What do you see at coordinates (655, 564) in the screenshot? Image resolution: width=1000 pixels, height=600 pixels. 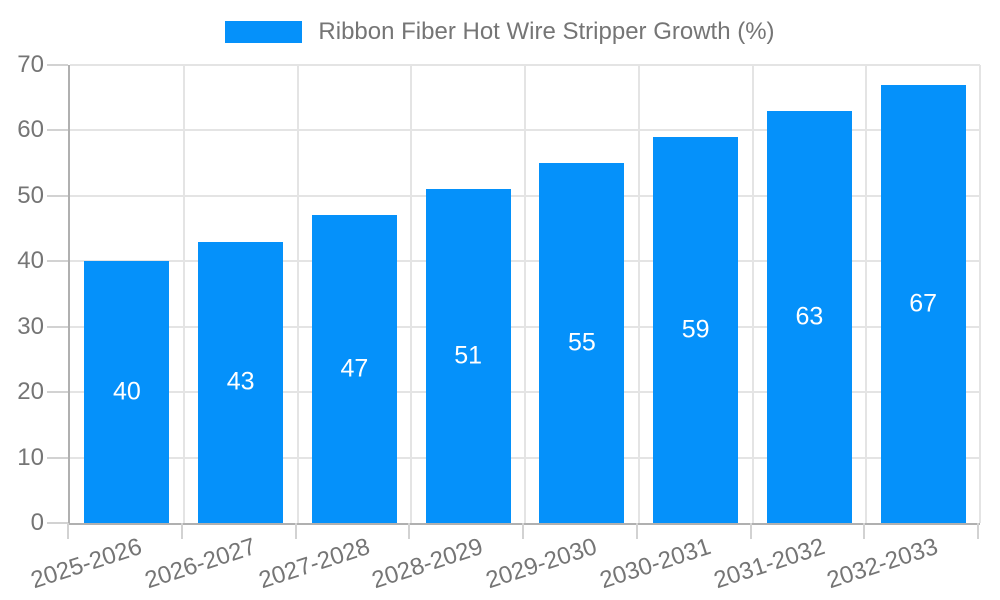 I see `x-axis-label: 2030-2031` at bounding box center [655, 564].